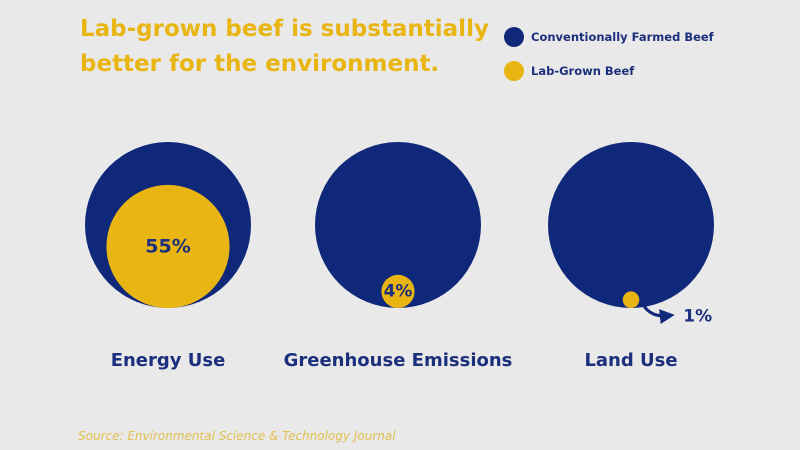 The image size is (800, 450). I want to click on inner-circle-land-use, so click(631, 300).